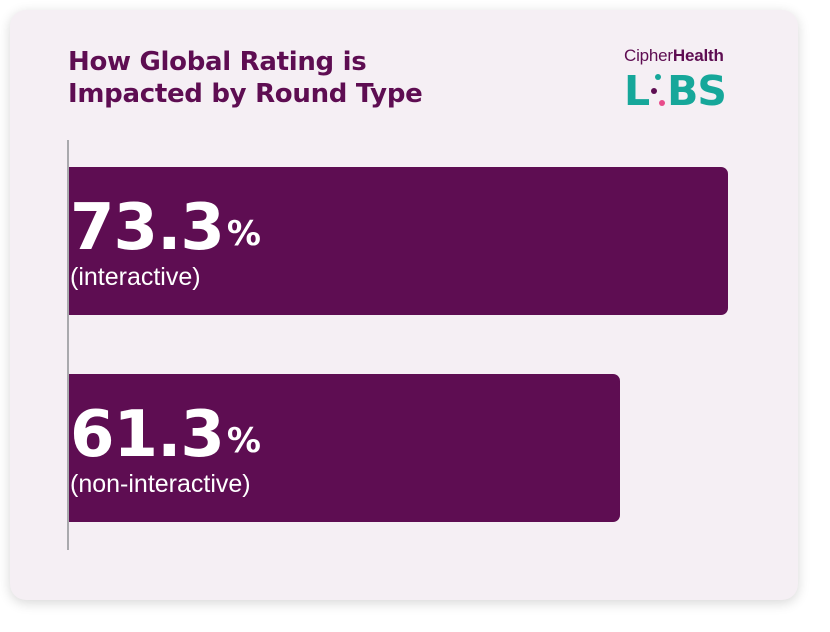  Describe the element at coordinates (698, 55) in the screenshot. I see `logo-brand-bold: Health` at that location.